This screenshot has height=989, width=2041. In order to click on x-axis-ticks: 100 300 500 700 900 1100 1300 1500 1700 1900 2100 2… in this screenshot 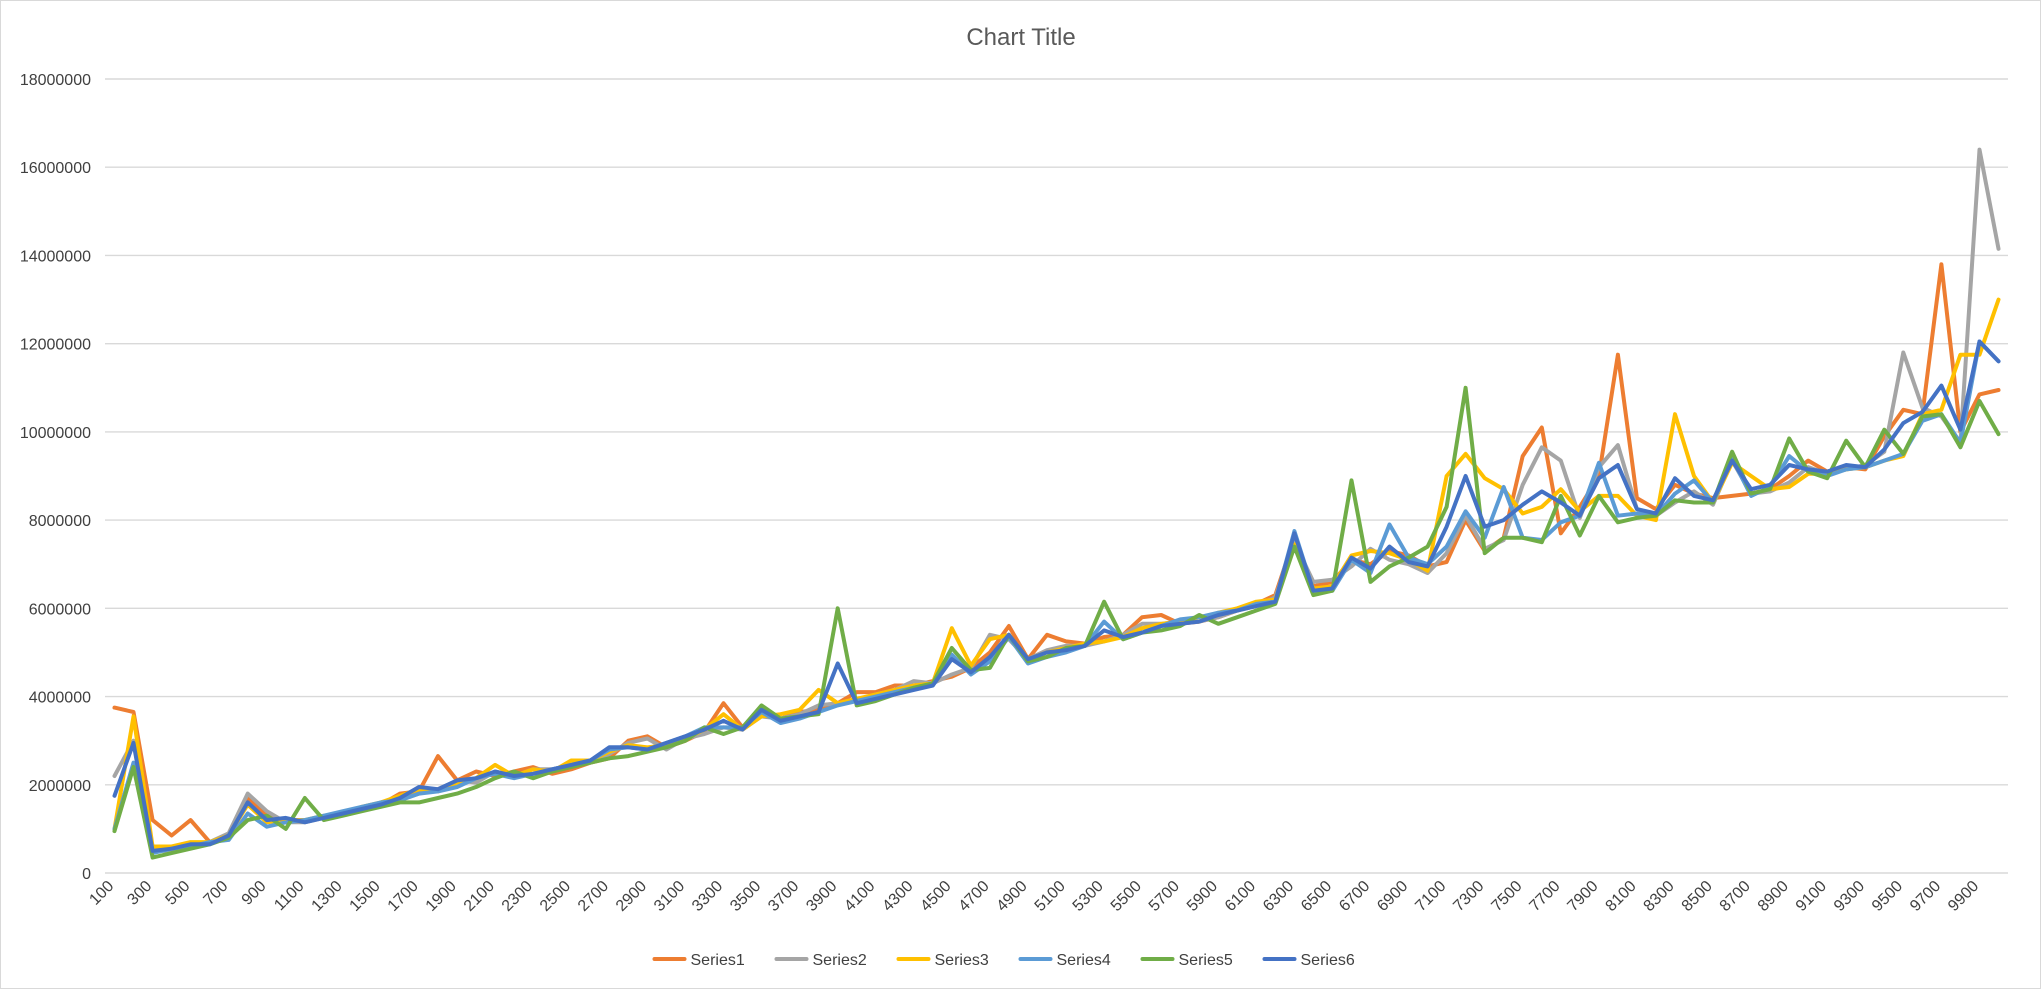, I will do `click(1034, 896)`.